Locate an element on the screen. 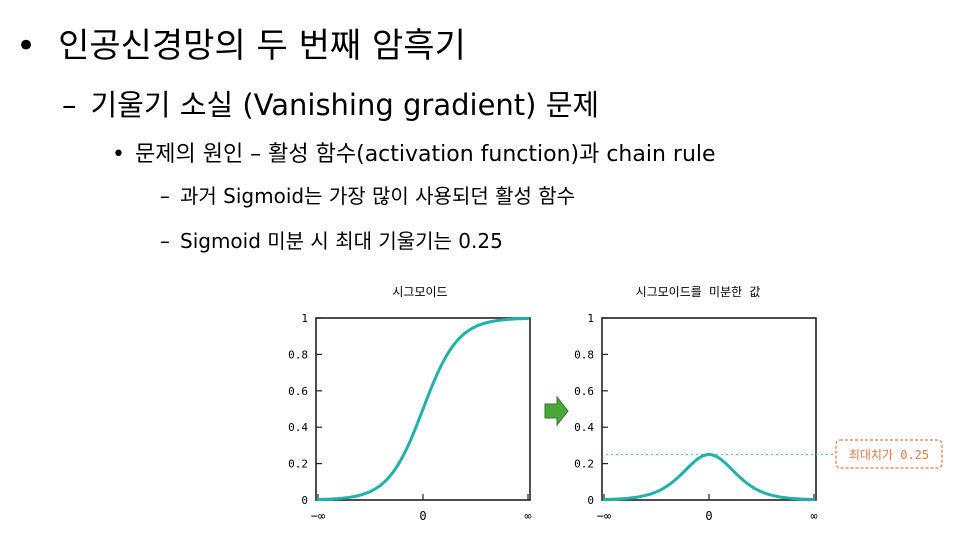 The width and height of the screenshot is (970, 552). arrow-icon is located at coordinates (556, 411).